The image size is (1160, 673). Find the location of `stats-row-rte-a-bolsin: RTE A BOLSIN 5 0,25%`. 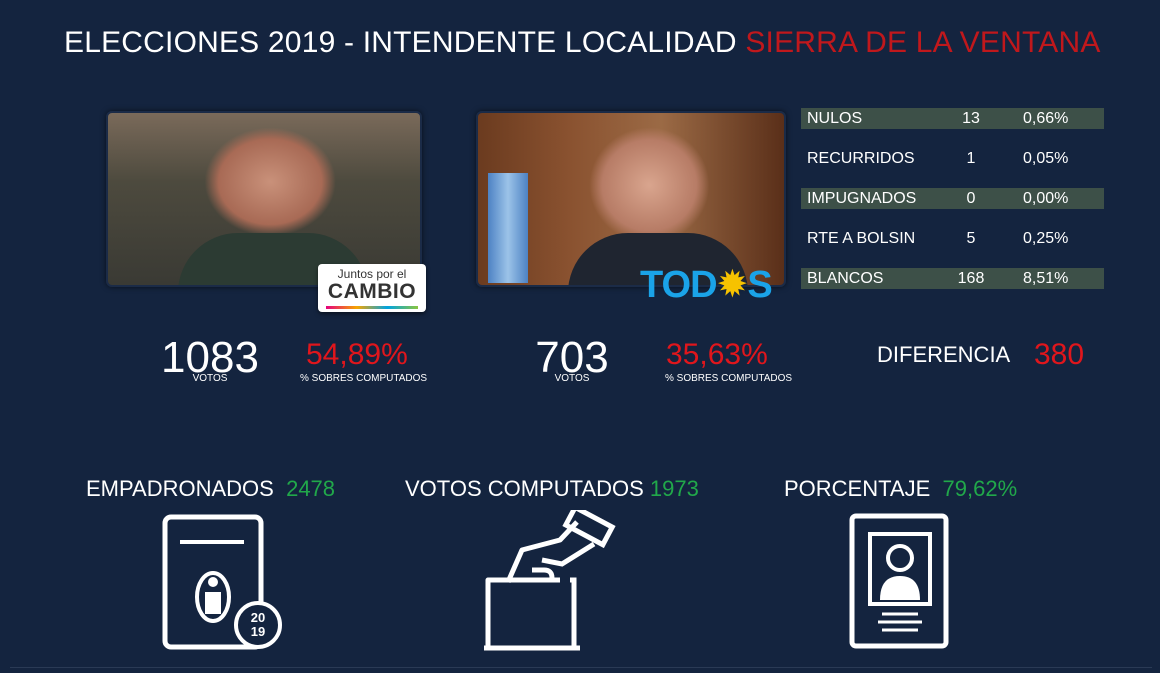

stats-row-rte-a-bolsin: RTE A BOLSIN 5 0,25% is located at coordinates (938, 238).